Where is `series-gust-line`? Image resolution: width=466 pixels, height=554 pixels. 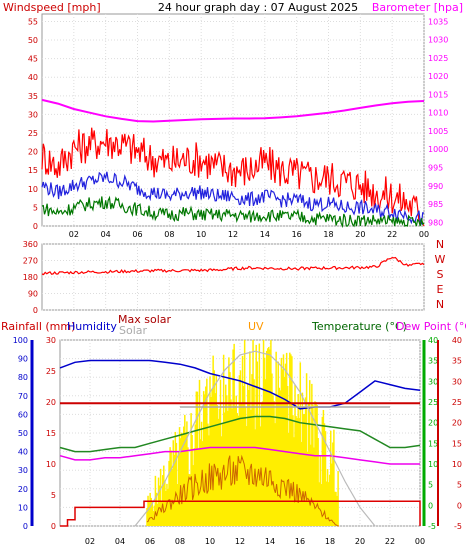
series-gust-line is located at coordinates (233, 177).